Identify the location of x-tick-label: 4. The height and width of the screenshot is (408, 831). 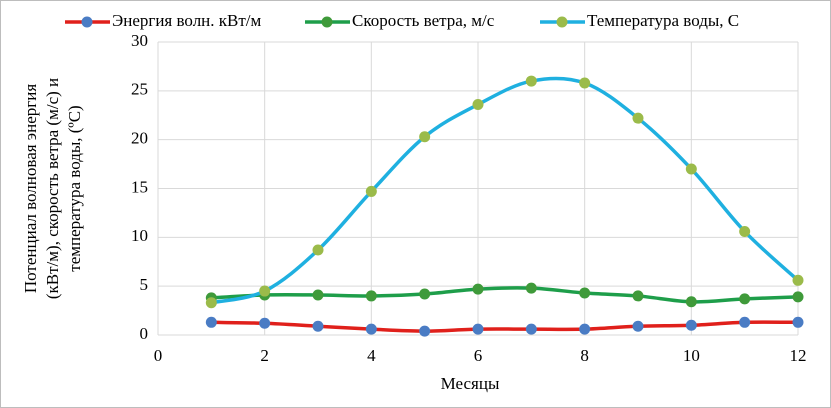
(371, 355).